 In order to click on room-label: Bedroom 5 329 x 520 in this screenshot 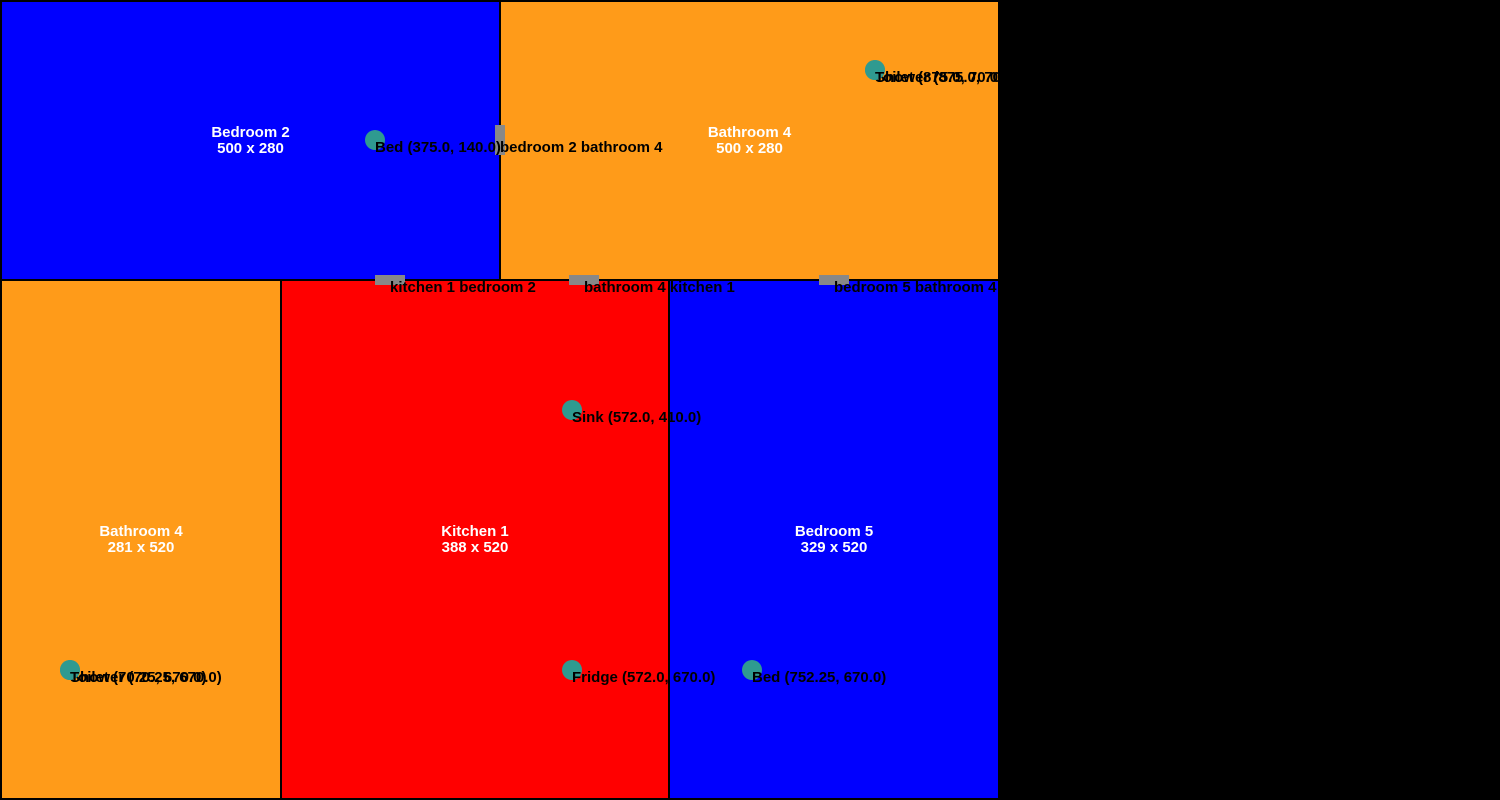, I will do `click(834, 539)`.